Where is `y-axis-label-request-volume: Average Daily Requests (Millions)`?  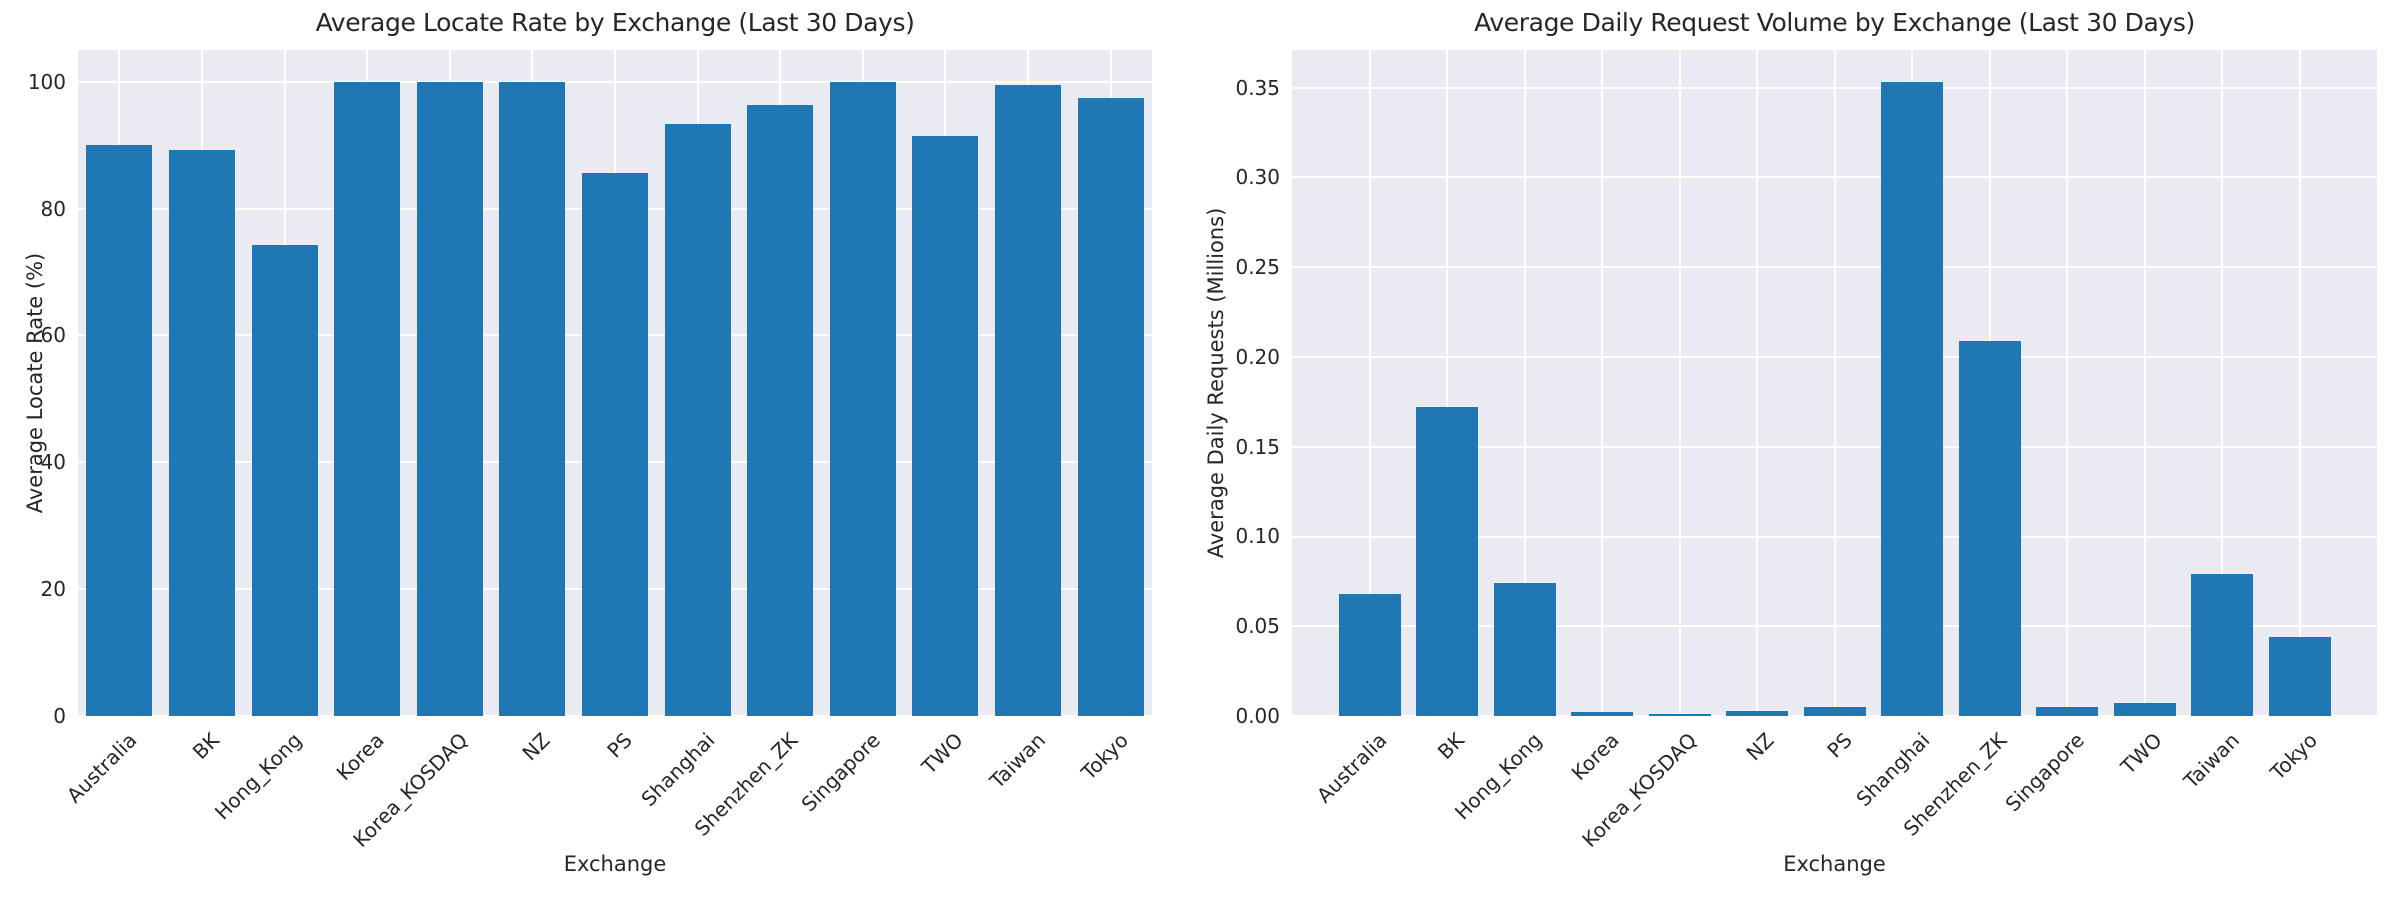 y-axis-label-request-volume: Average Daily Requests (Millions) is located at coordinates (1216, 383).